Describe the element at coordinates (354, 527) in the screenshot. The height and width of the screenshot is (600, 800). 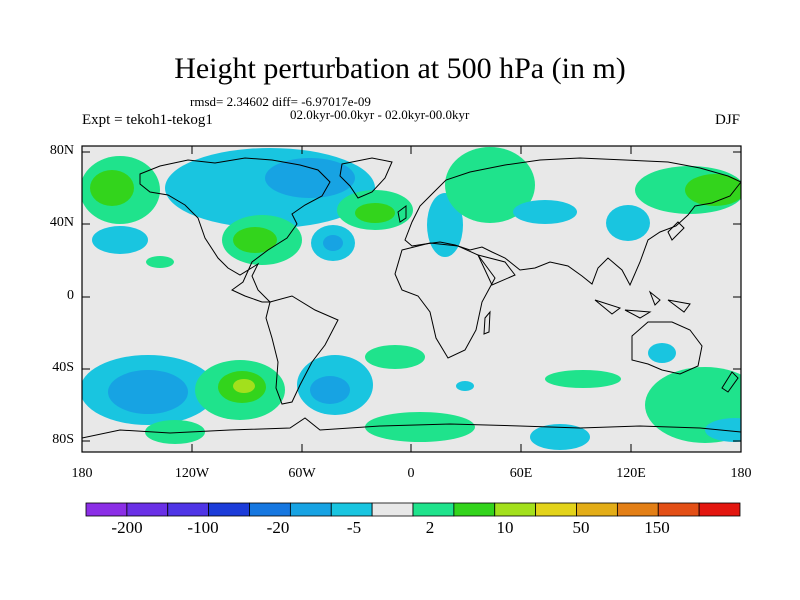
I see `colorbar-label-4: -5` at that location.